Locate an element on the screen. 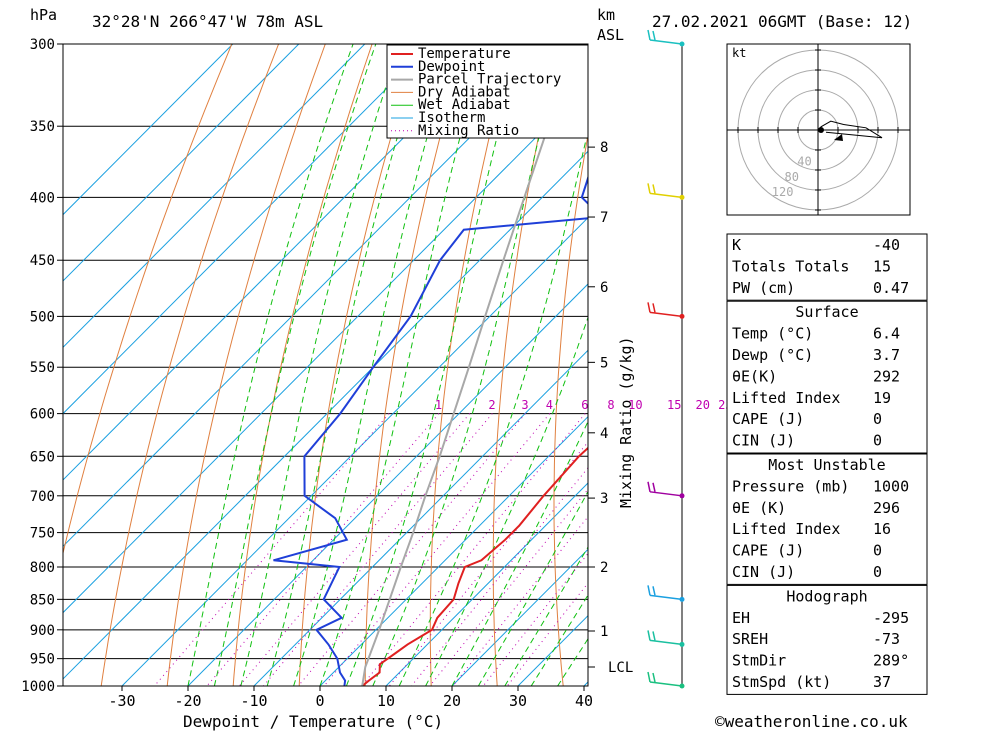  index-value: -73 is located at coordinates (886, 639).